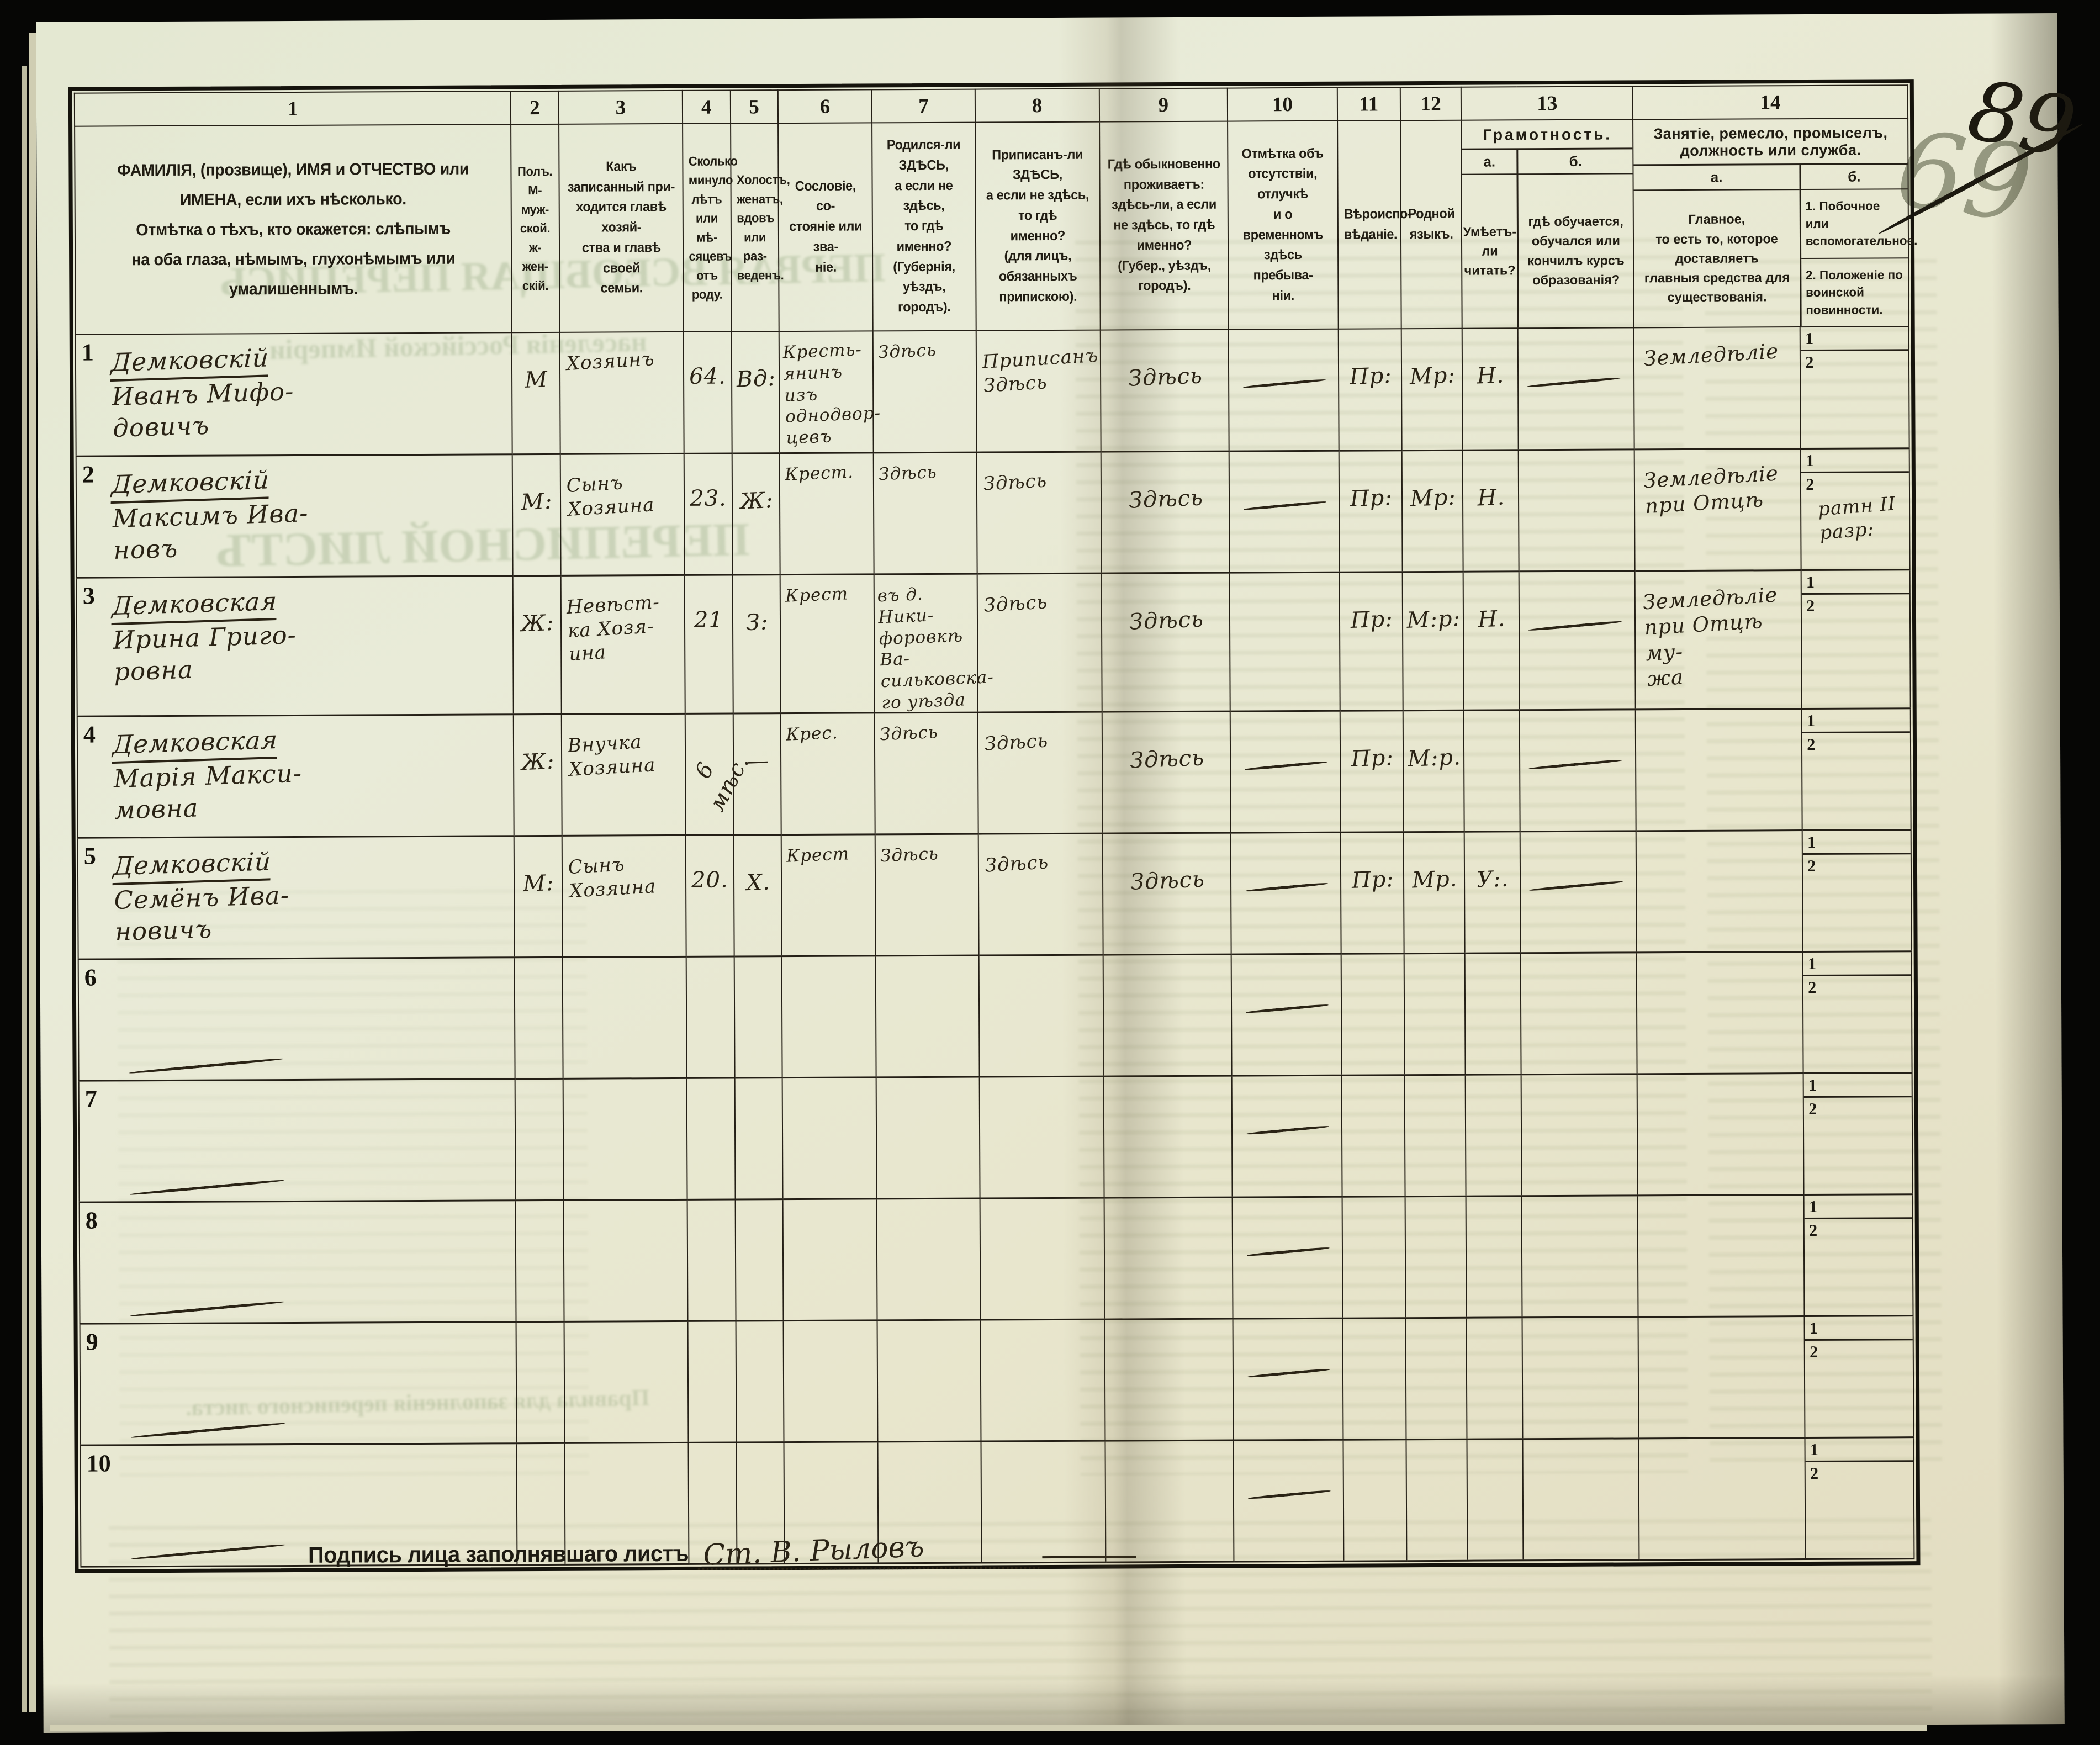 Image resolution: width=2100 pixels, height=1745 pixels. Describe the element at coordinates (1851, 509) in the screenshot. I see `occupation-b-sub2: 2 ратн II разр:` at that location.